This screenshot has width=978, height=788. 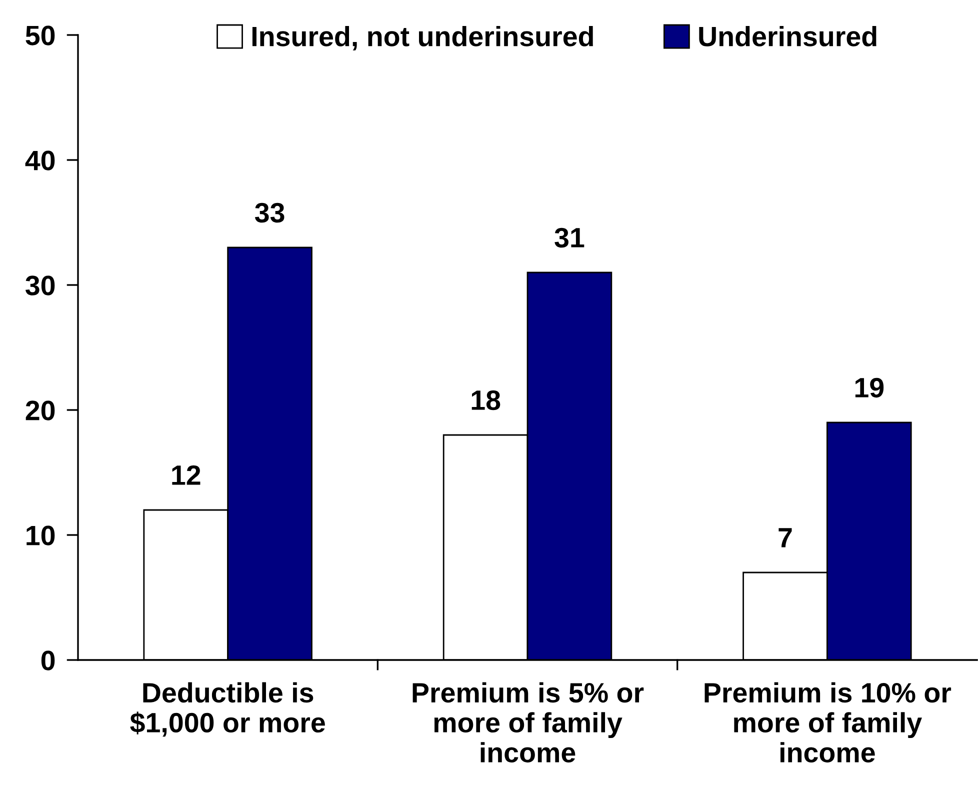 I want to click on legend-label: Insured, not underinsured, so click(x=422, y=38).